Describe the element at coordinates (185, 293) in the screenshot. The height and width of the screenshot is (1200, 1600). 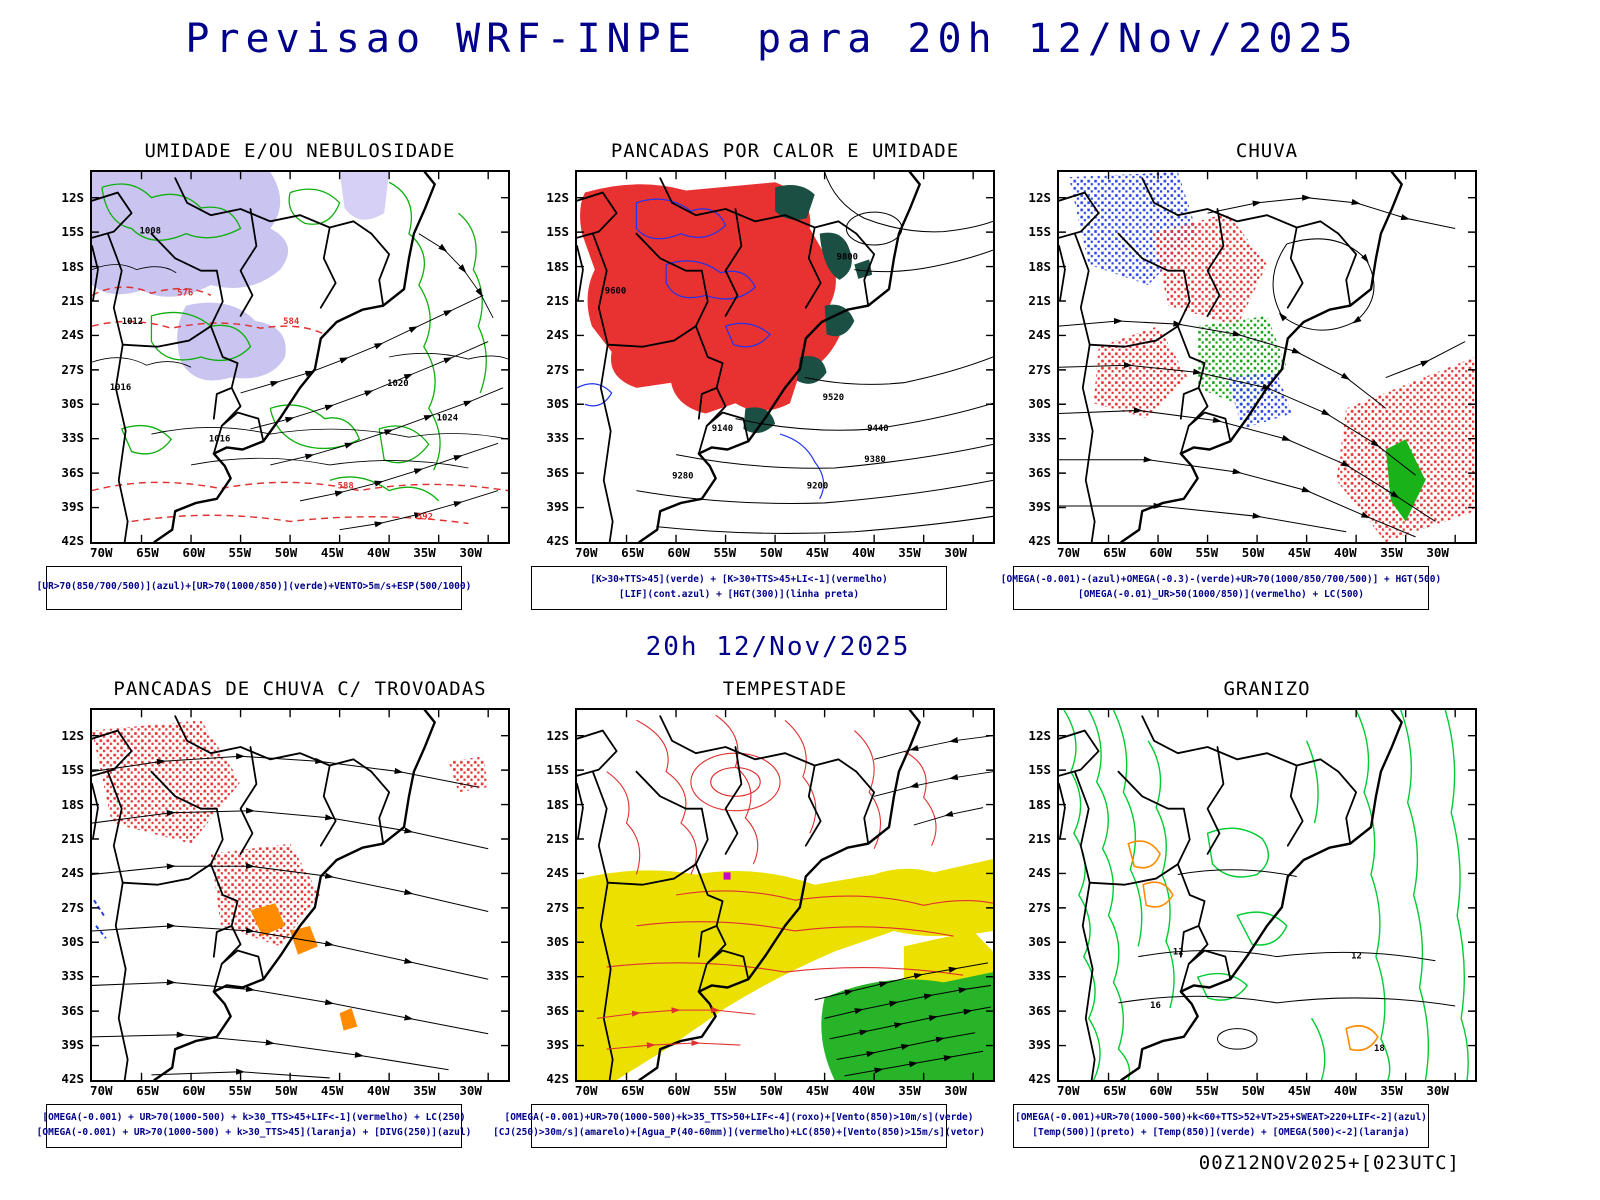
I see `thickness-label: 576` at that location.